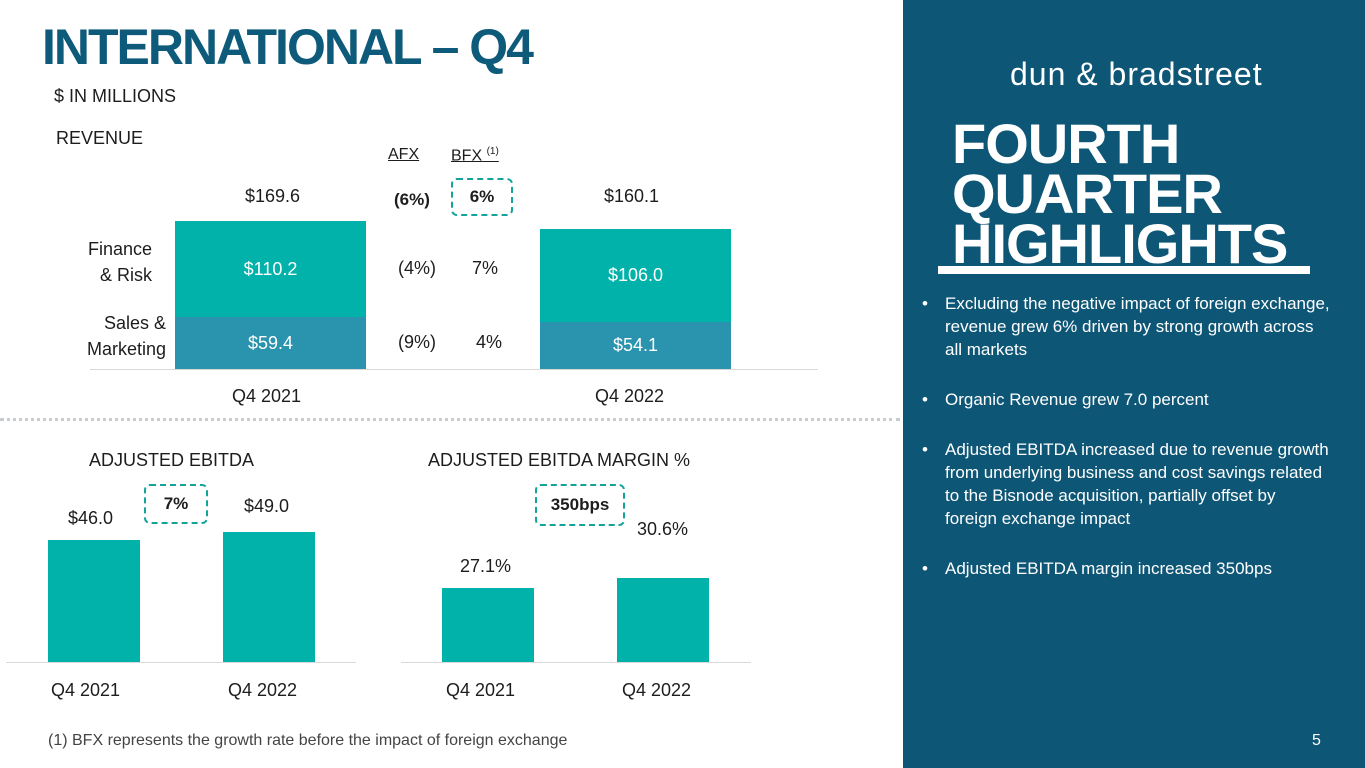 The image size is (1365, 768). Describe the element at coordinates (1087, 193) in the screenshot. I see `highlights-heading-line-2: QUARTER` at that location.